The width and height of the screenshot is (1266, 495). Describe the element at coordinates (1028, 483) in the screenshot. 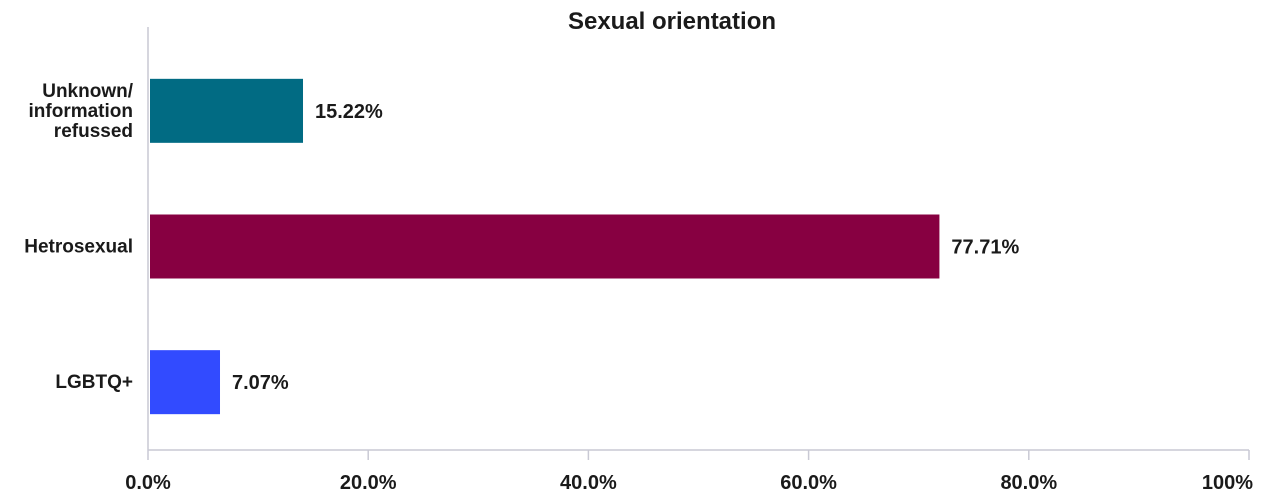

I see `x-tick-label-4: 80.0%` at that location.